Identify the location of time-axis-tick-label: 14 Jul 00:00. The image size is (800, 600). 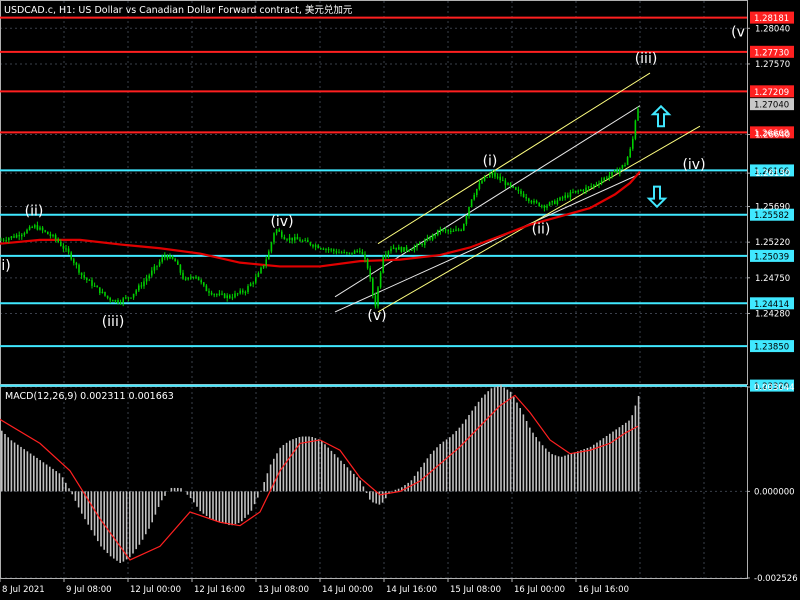
(347, 590).